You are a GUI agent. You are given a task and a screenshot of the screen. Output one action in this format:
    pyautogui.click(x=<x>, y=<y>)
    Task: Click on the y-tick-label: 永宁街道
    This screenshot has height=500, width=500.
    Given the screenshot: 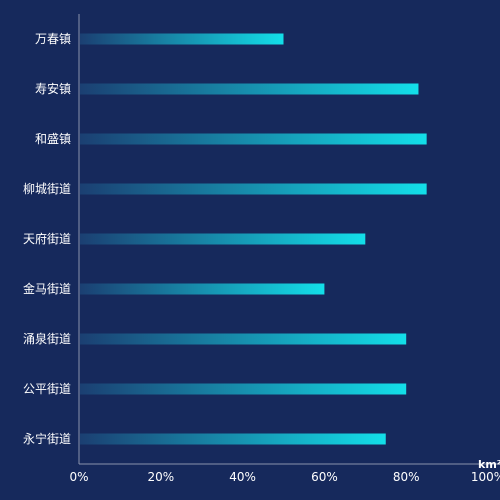 What is the action you would take?
    pyautogui.click(x=47, y=438)
    